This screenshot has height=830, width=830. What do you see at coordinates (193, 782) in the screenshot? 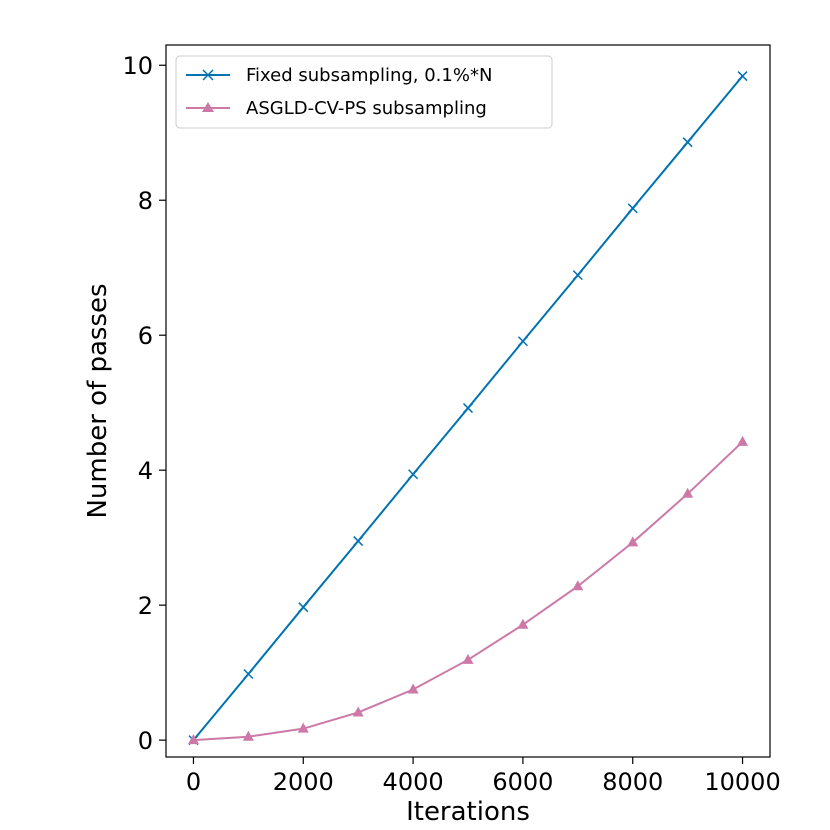
I see `x-tick-label: 0` at bounding box center [193, 782].